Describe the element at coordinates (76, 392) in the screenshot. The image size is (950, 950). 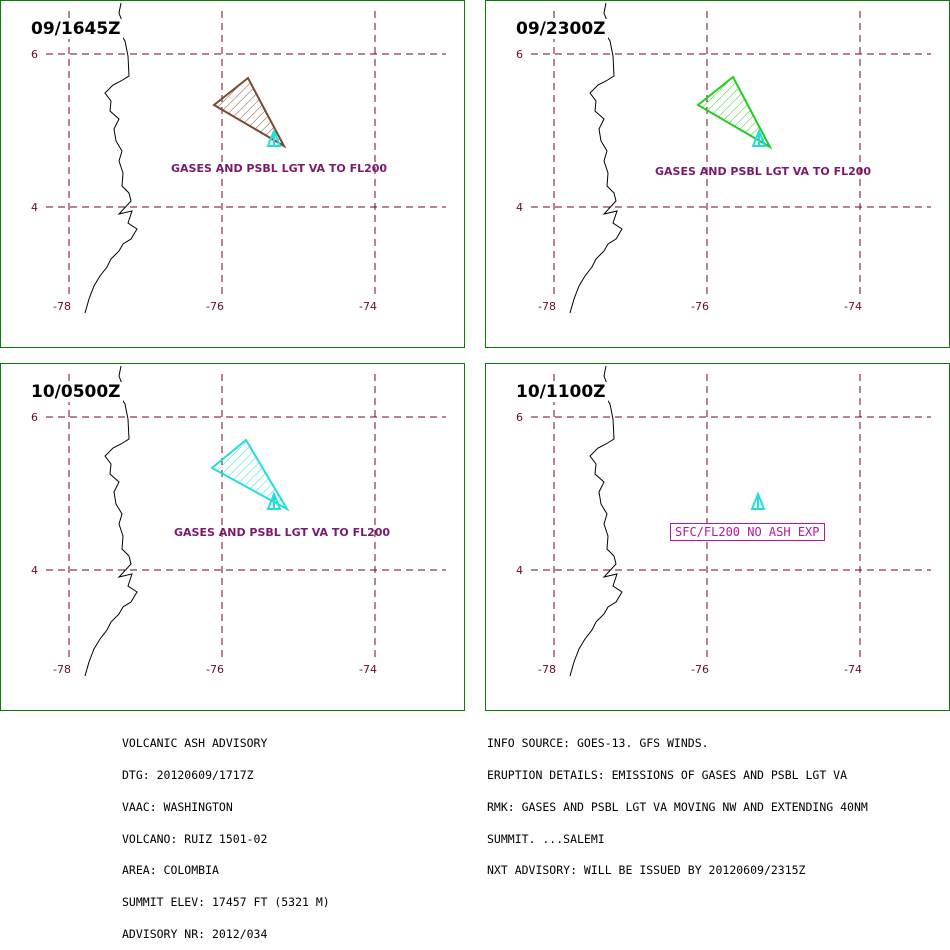
I see `panel-time: 10/0500Z` at that location.